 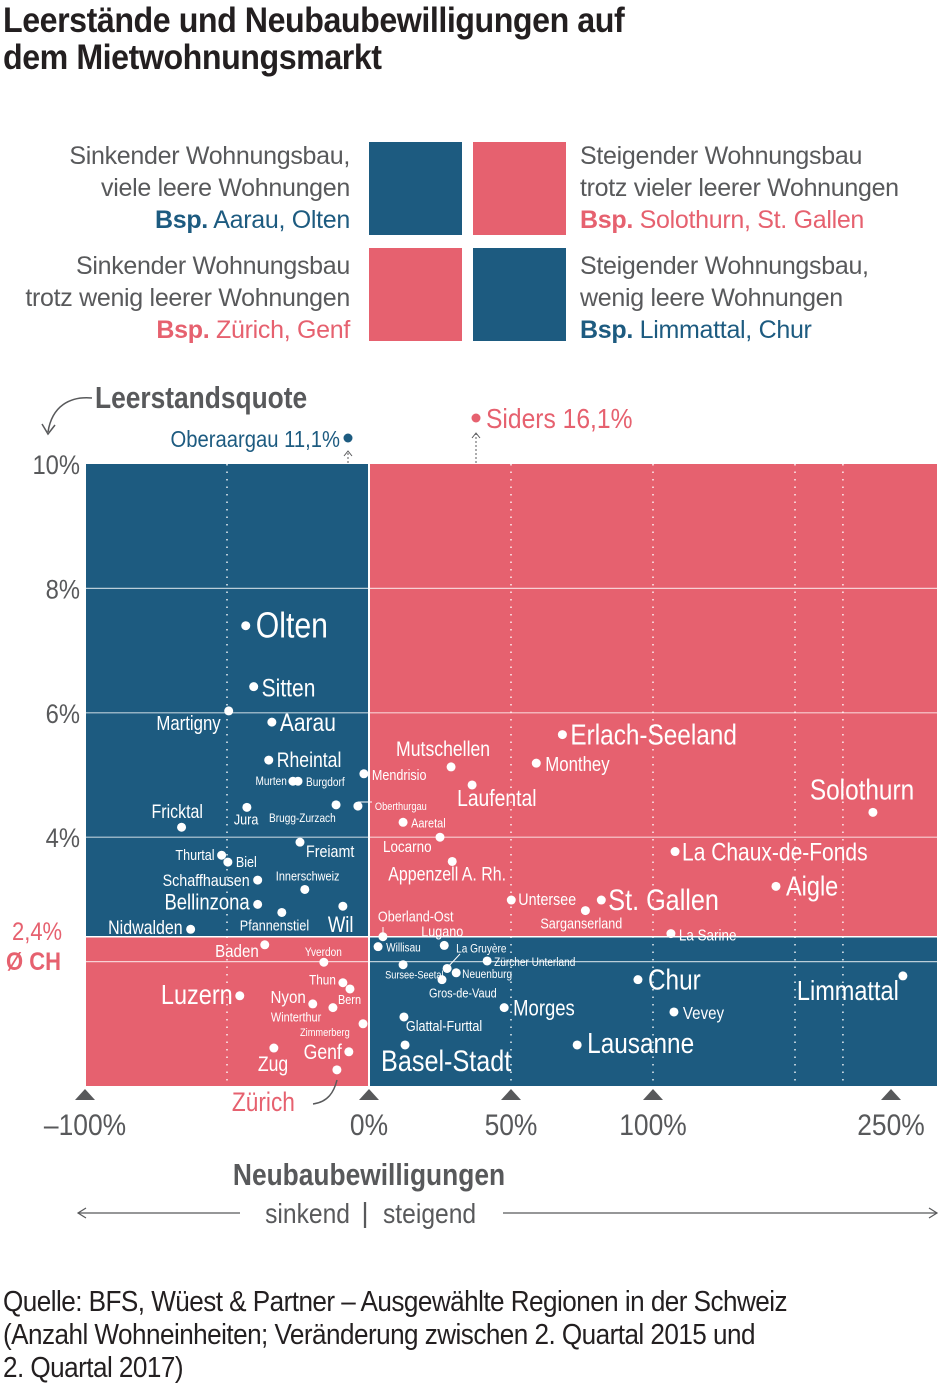 What do you see at coordinates (534, 962) in the screenshot?
I see `data-point-label: Zürcher Unterland` at bounding box center [534, 962].